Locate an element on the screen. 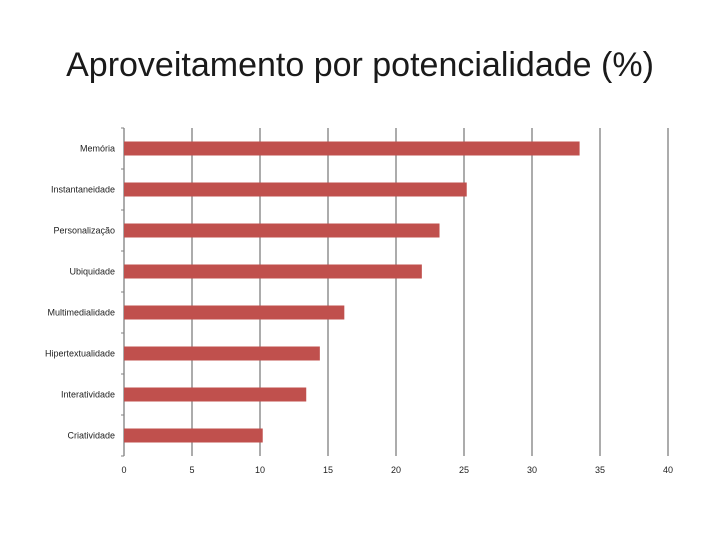  category-label: Instantaneidade is located at coordinates (83, 190).